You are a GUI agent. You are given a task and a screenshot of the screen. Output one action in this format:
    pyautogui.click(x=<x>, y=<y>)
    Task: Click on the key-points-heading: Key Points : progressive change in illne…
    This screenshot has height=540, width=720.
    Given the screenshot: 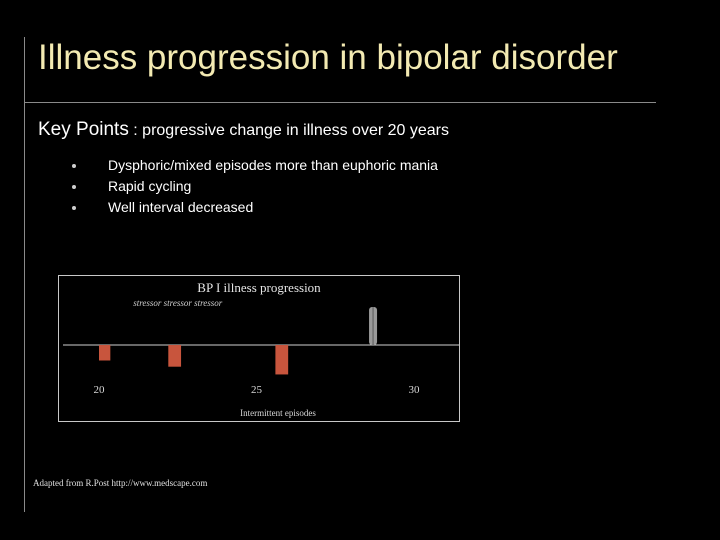 What is the action you would take?
    pyautogui.click(x=243, y=130)
    